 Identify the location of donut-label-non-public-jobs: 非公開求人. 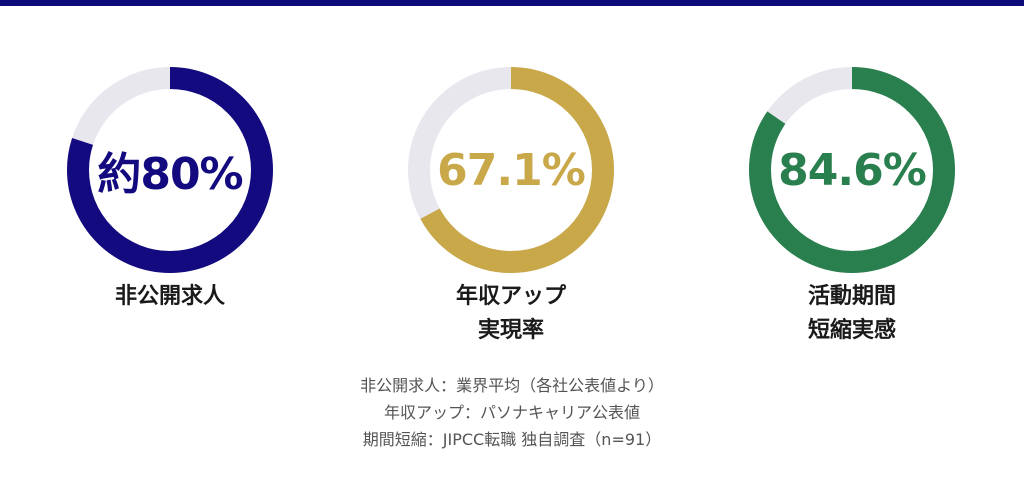
(170, 297).